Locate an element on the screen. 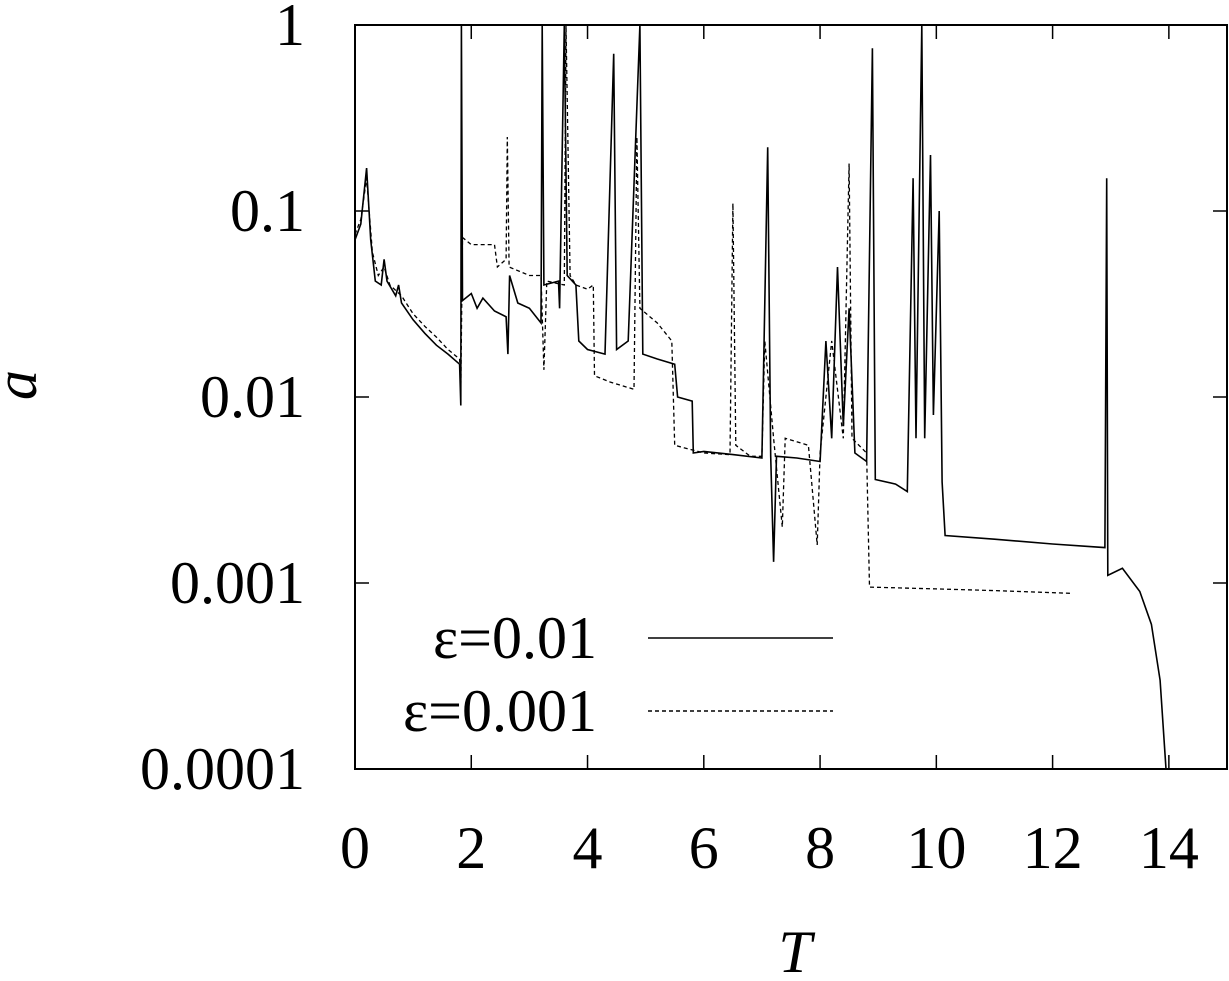 This screenshot has width=1229, height=981. y-tick-label: 0.001 is located at coordinates (237, 583).